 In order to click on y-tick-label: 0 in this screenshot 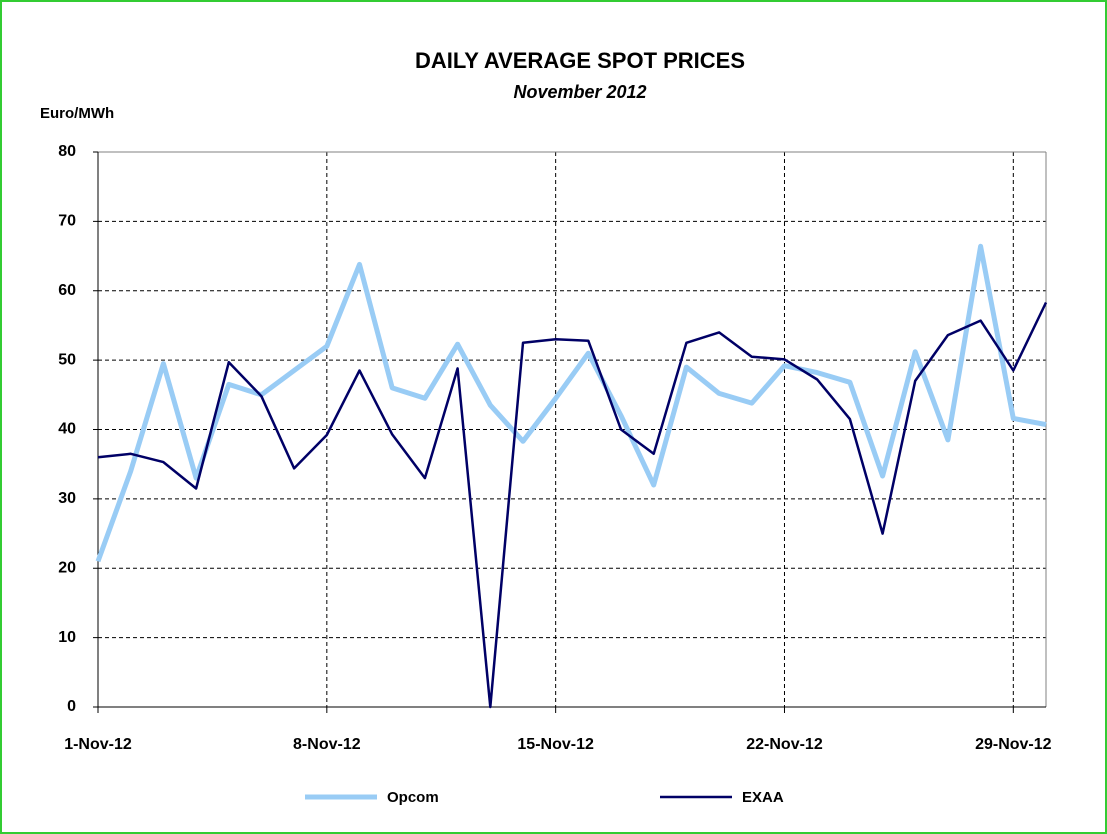, I will do `click(71, 706)`.